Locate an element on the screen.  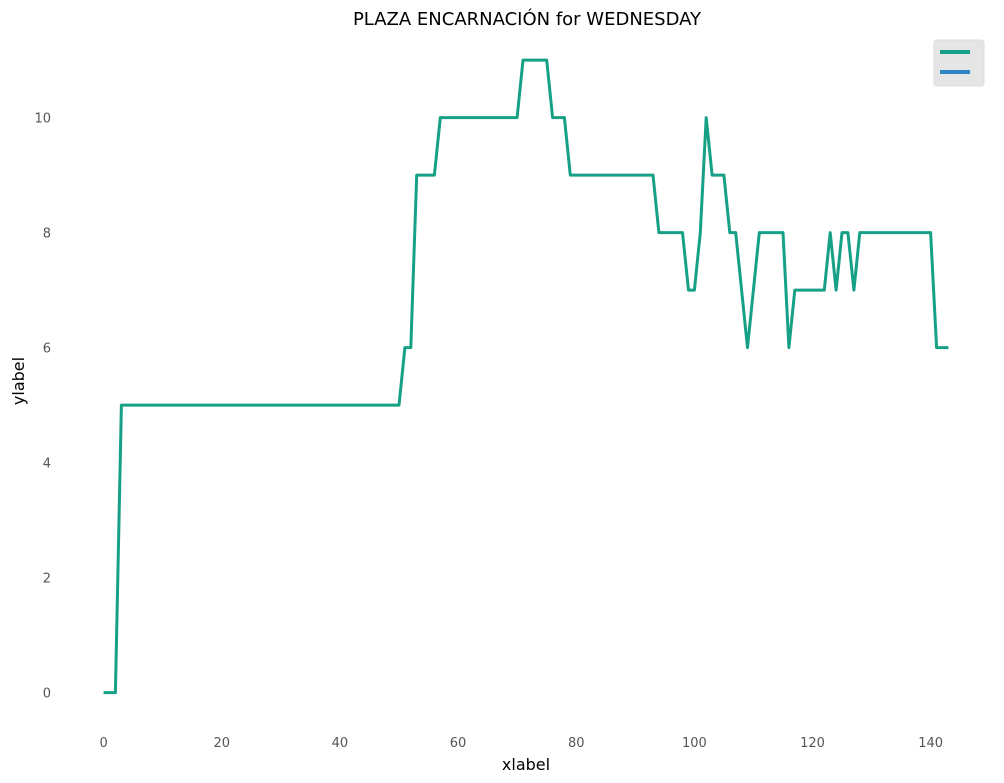
x-axis-label: xlabel is located at coordinates (526, 764).